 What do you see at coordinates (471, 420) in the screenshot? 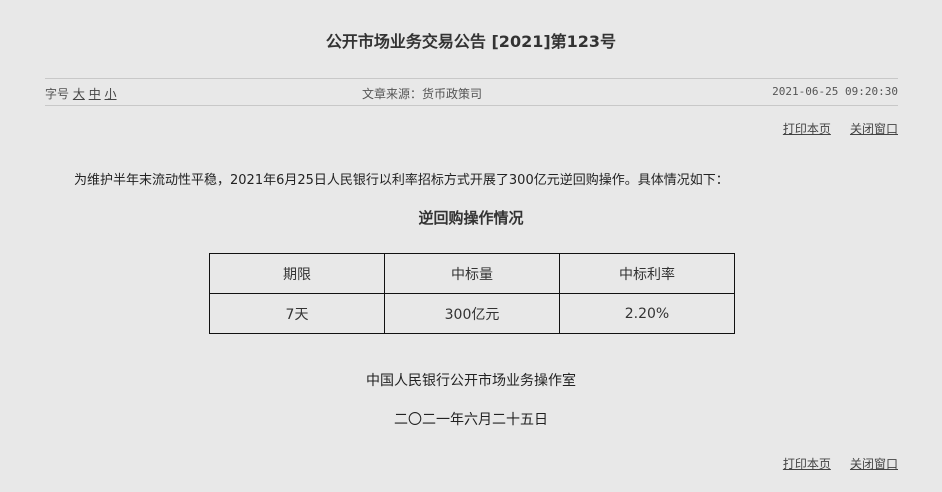
I see `signature-date: 二〇二一年六月二十五日` at bounding box center [471, 420].